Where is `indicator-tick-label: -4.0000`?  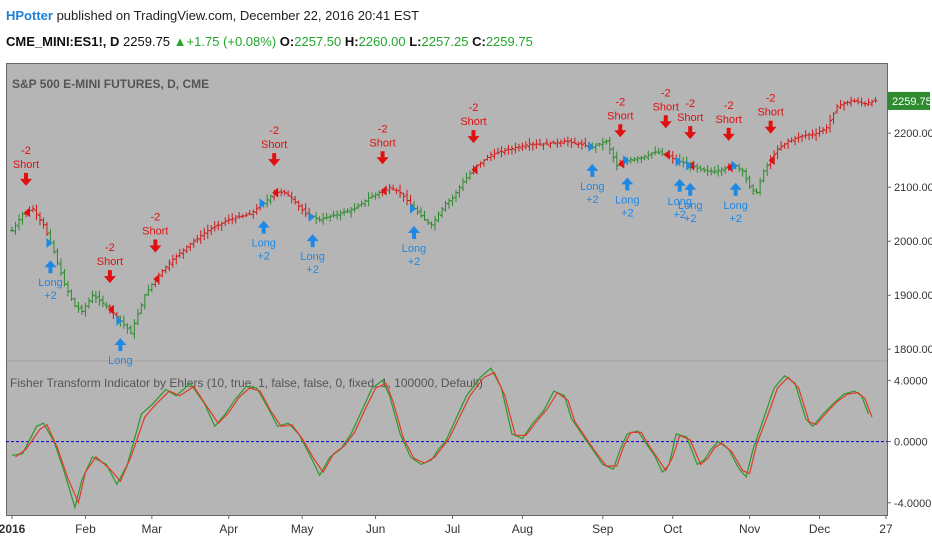
indicator-tick-label: -4.0000 is located at coordinates (912, 504).